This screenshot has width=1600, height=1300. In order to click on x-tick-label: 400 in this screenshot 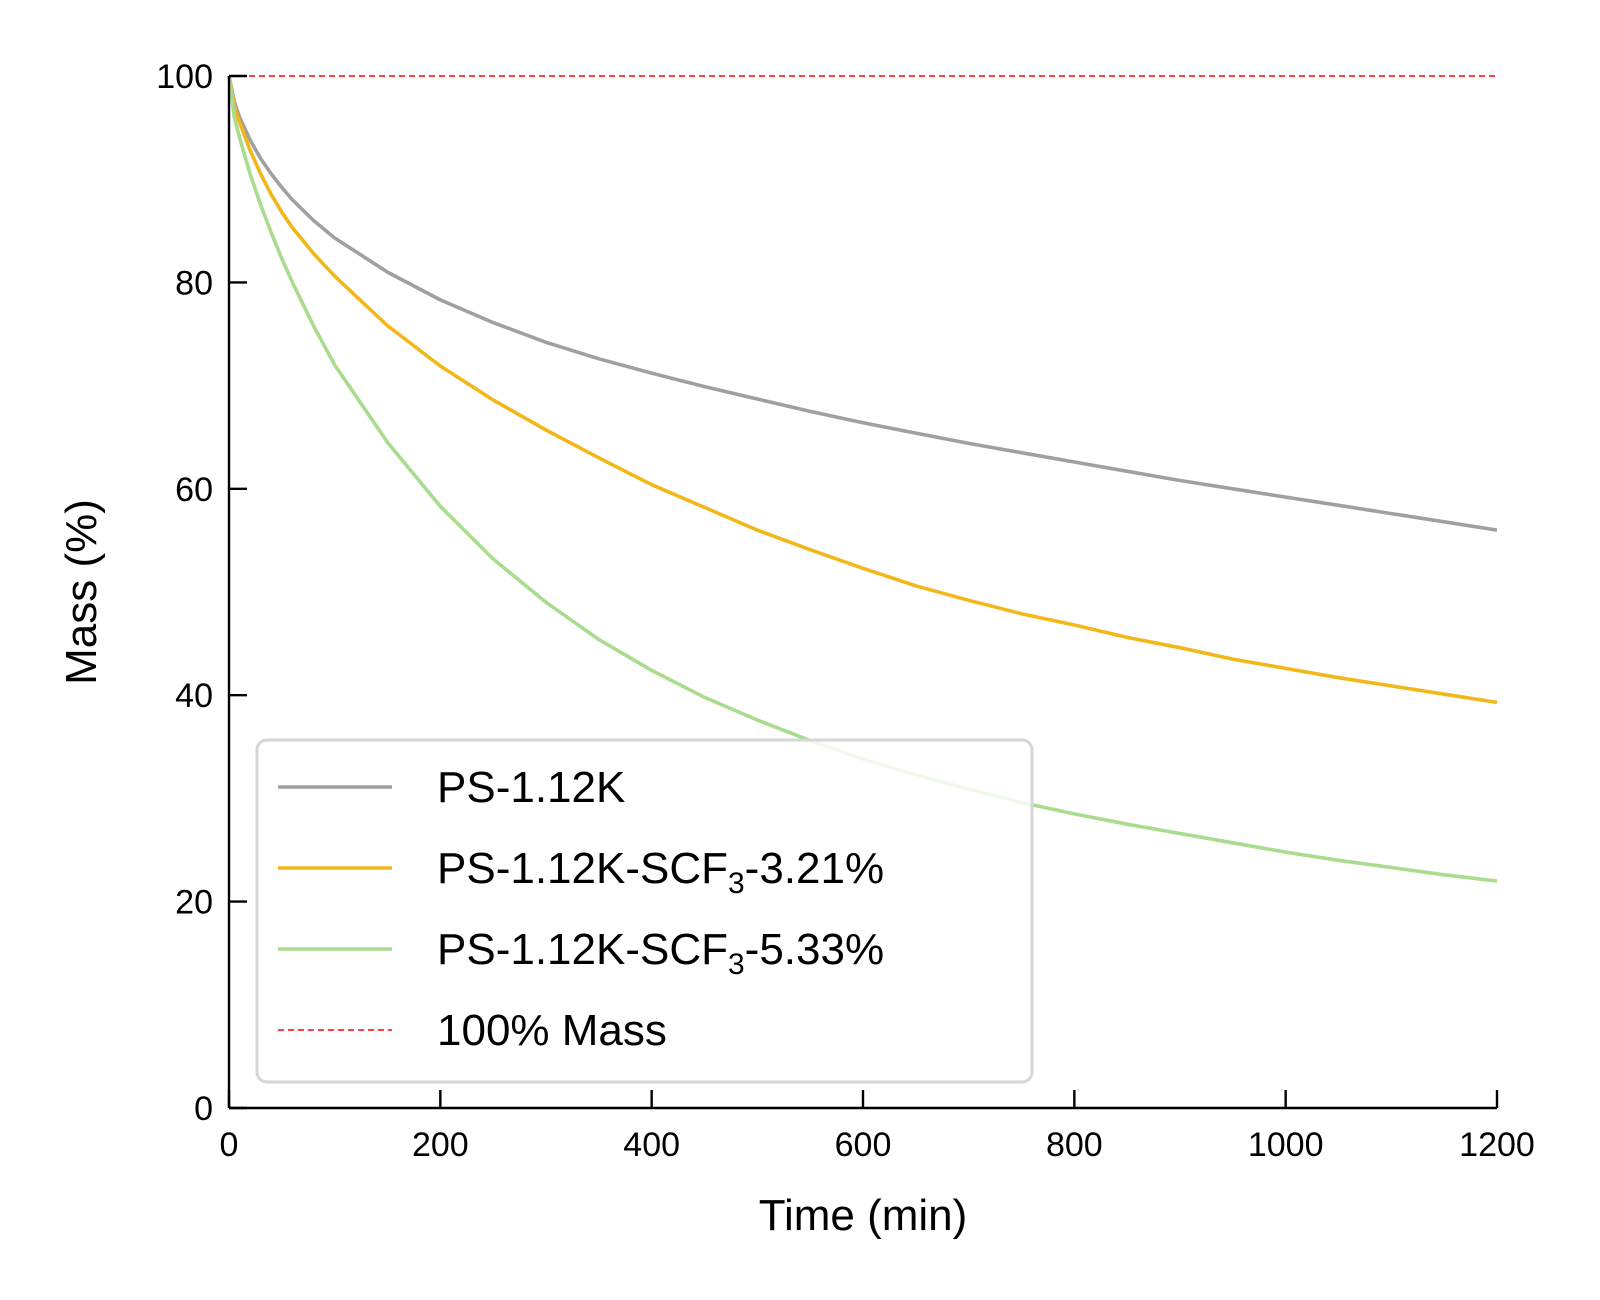, I will do `click(651, 1145)`.